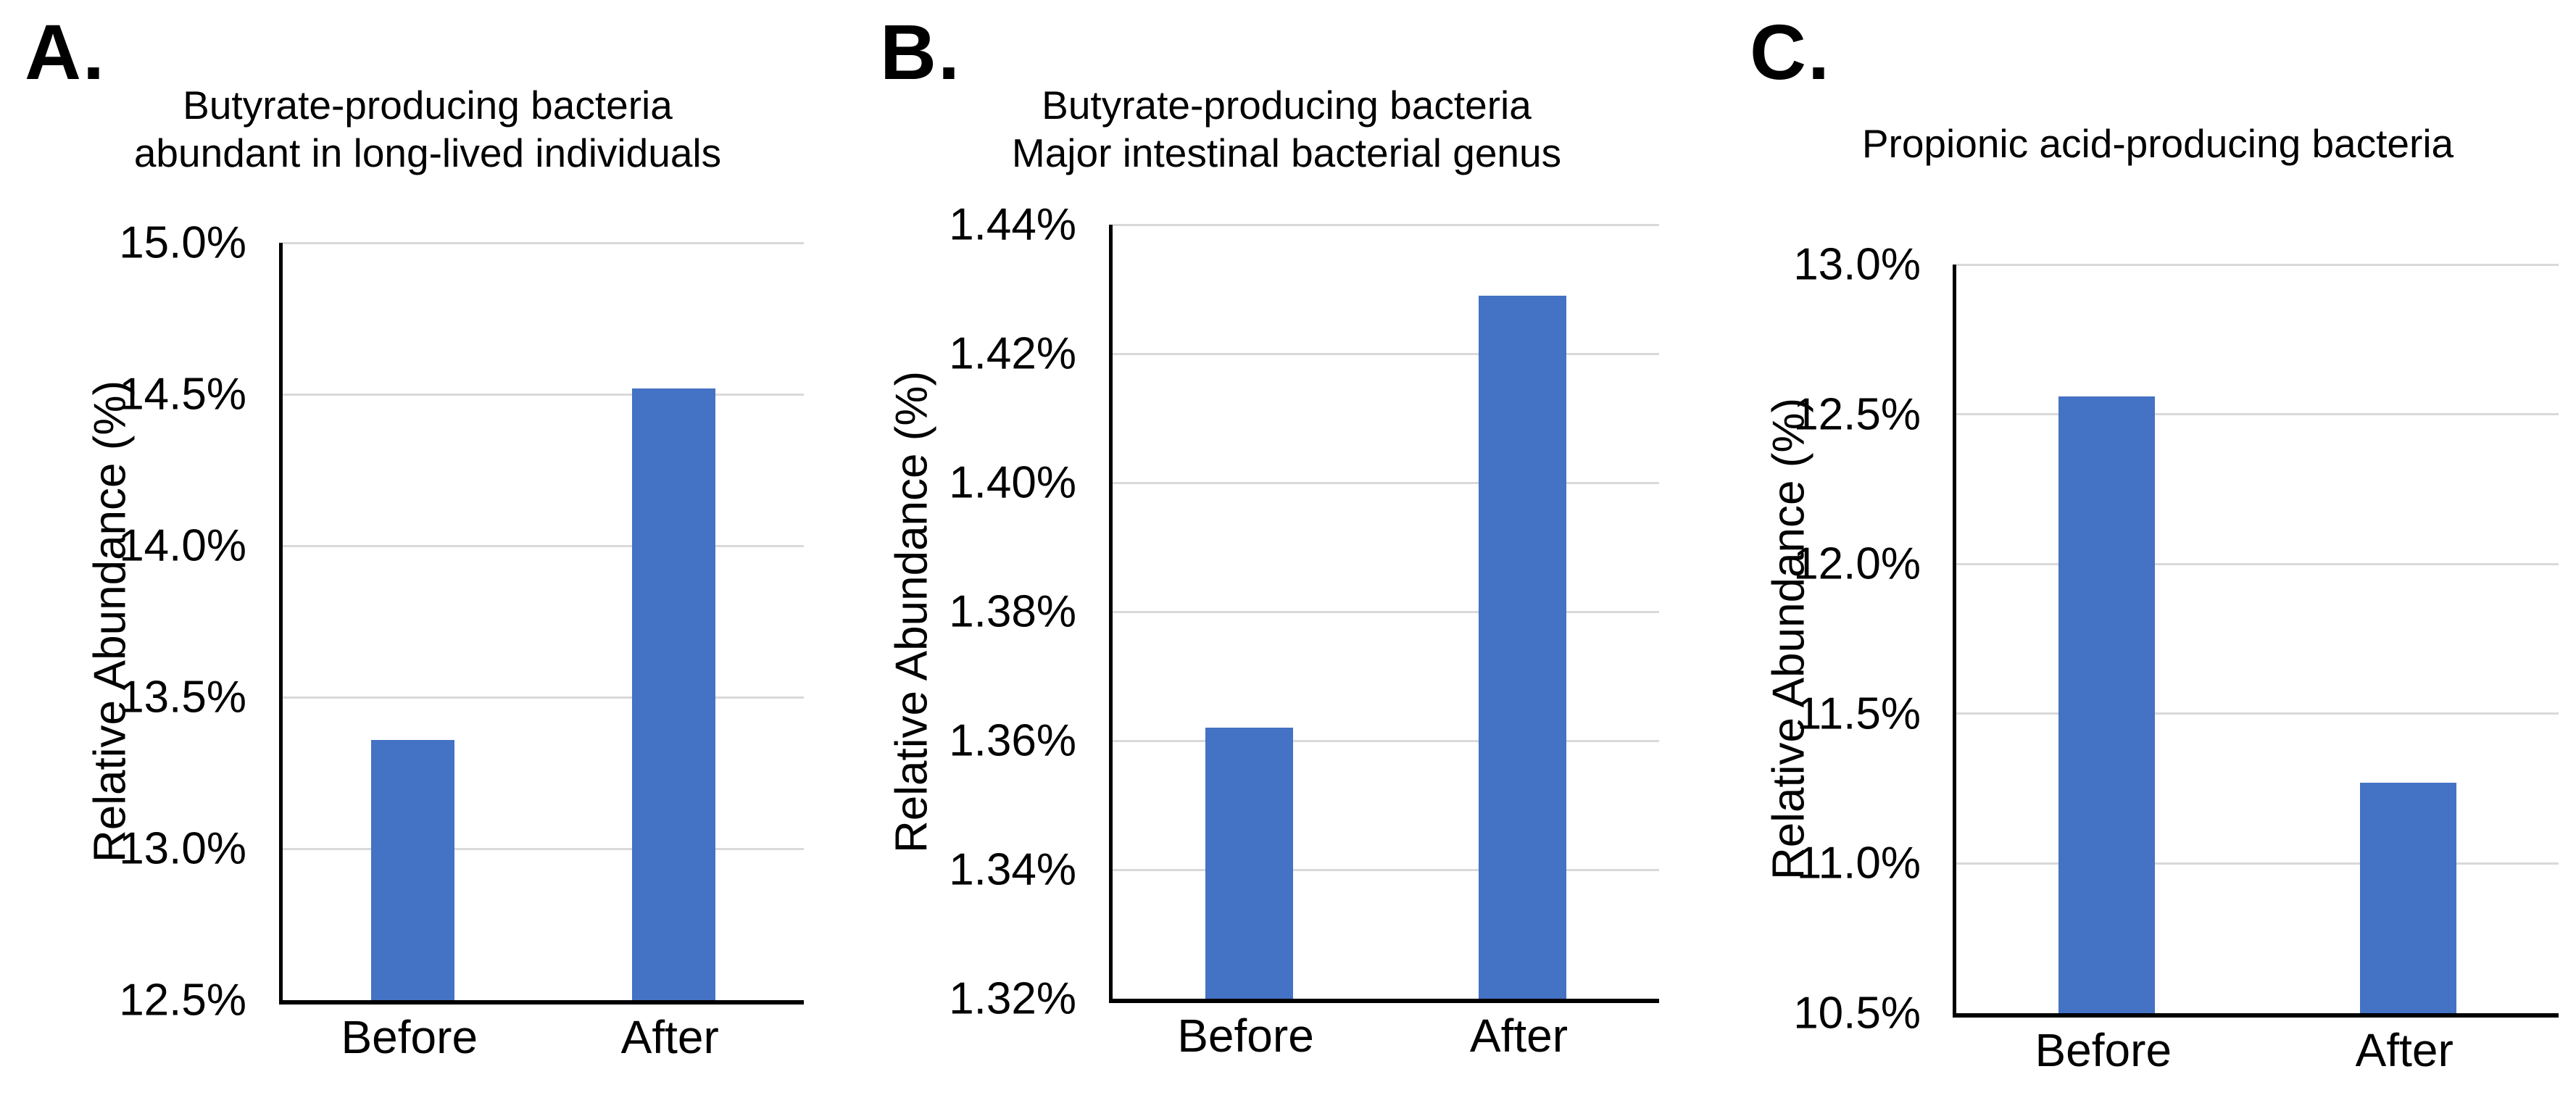 Image resolution: width=2576 pixels, height=1098 pixels. Describe the element at coordinates (1858, 714) in the screenshot. I see `y-tick-label: 11.5%` at that location.